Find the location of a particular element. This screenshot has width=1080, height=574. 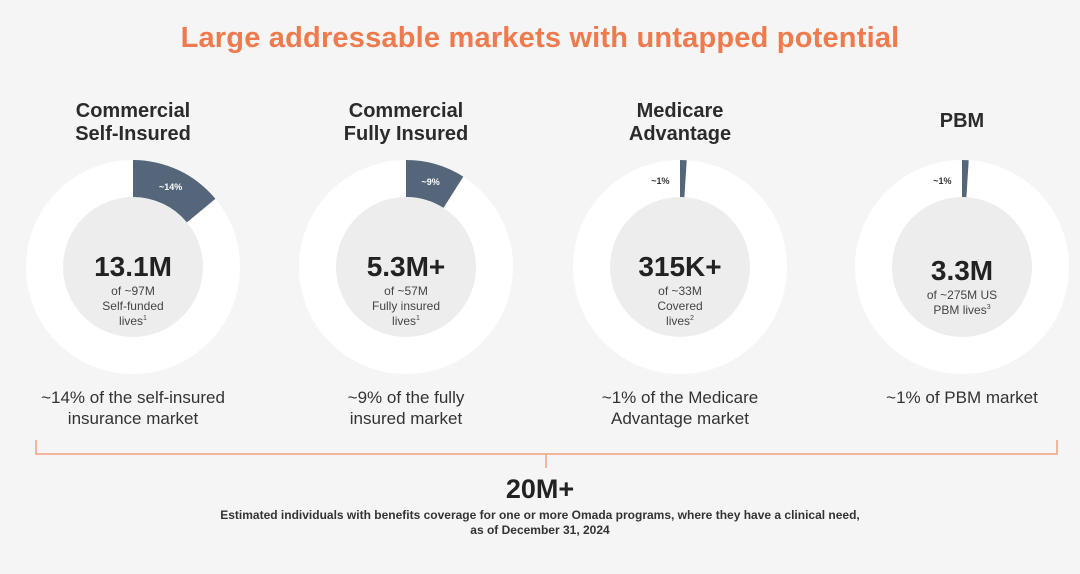

segment-caption-line: insured market is located at coordinates (406, 418).